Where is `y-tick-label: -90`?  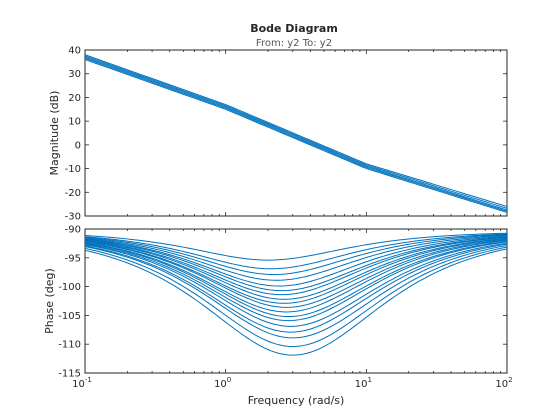
y-tick-label: -90 is located at coordinates (73, 230).